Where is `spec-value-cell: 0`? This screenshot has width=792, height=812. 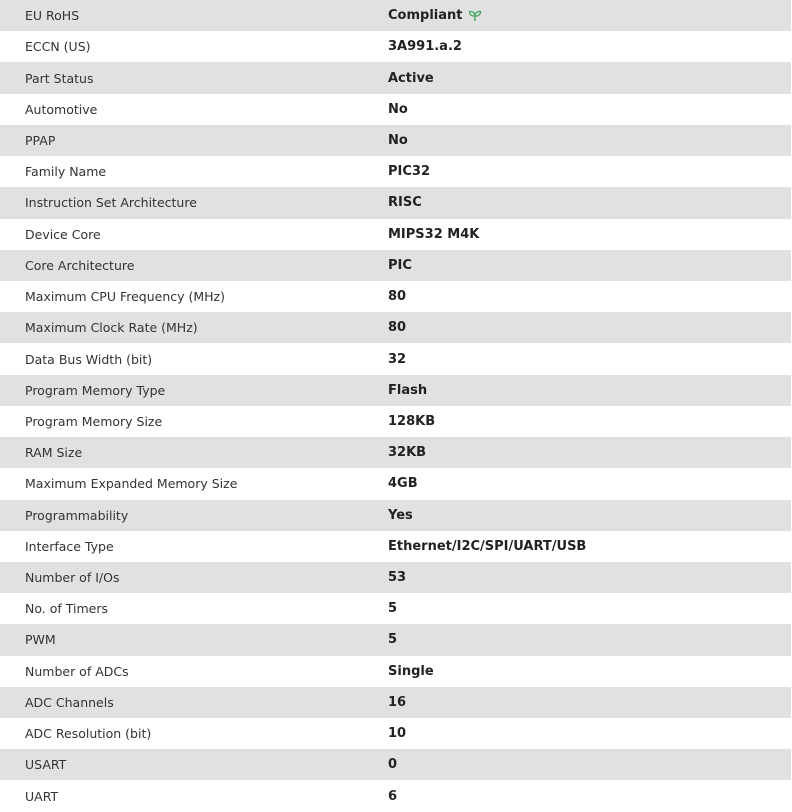 spec-value-cell: 0 is located at coordinates (392, 764).